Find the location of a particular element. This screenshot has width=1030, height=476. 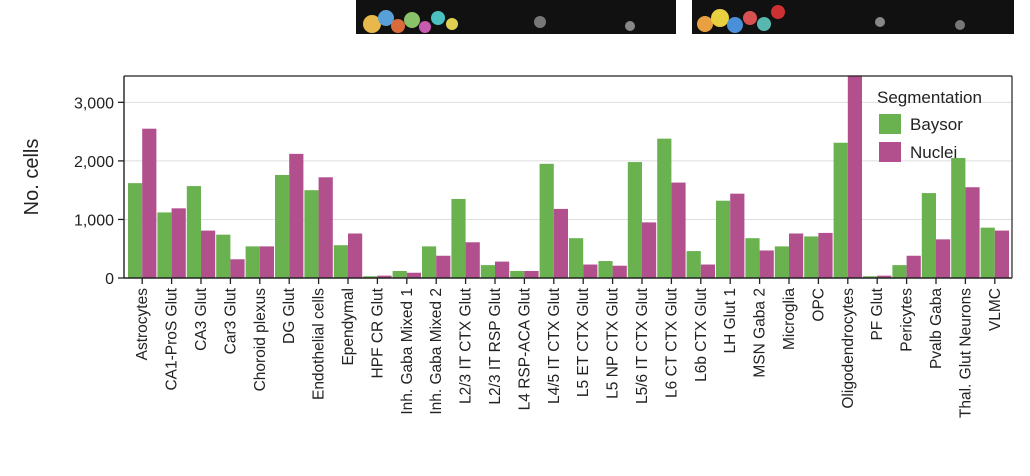

segmentation-image-left is located at coordinates (516, 17).